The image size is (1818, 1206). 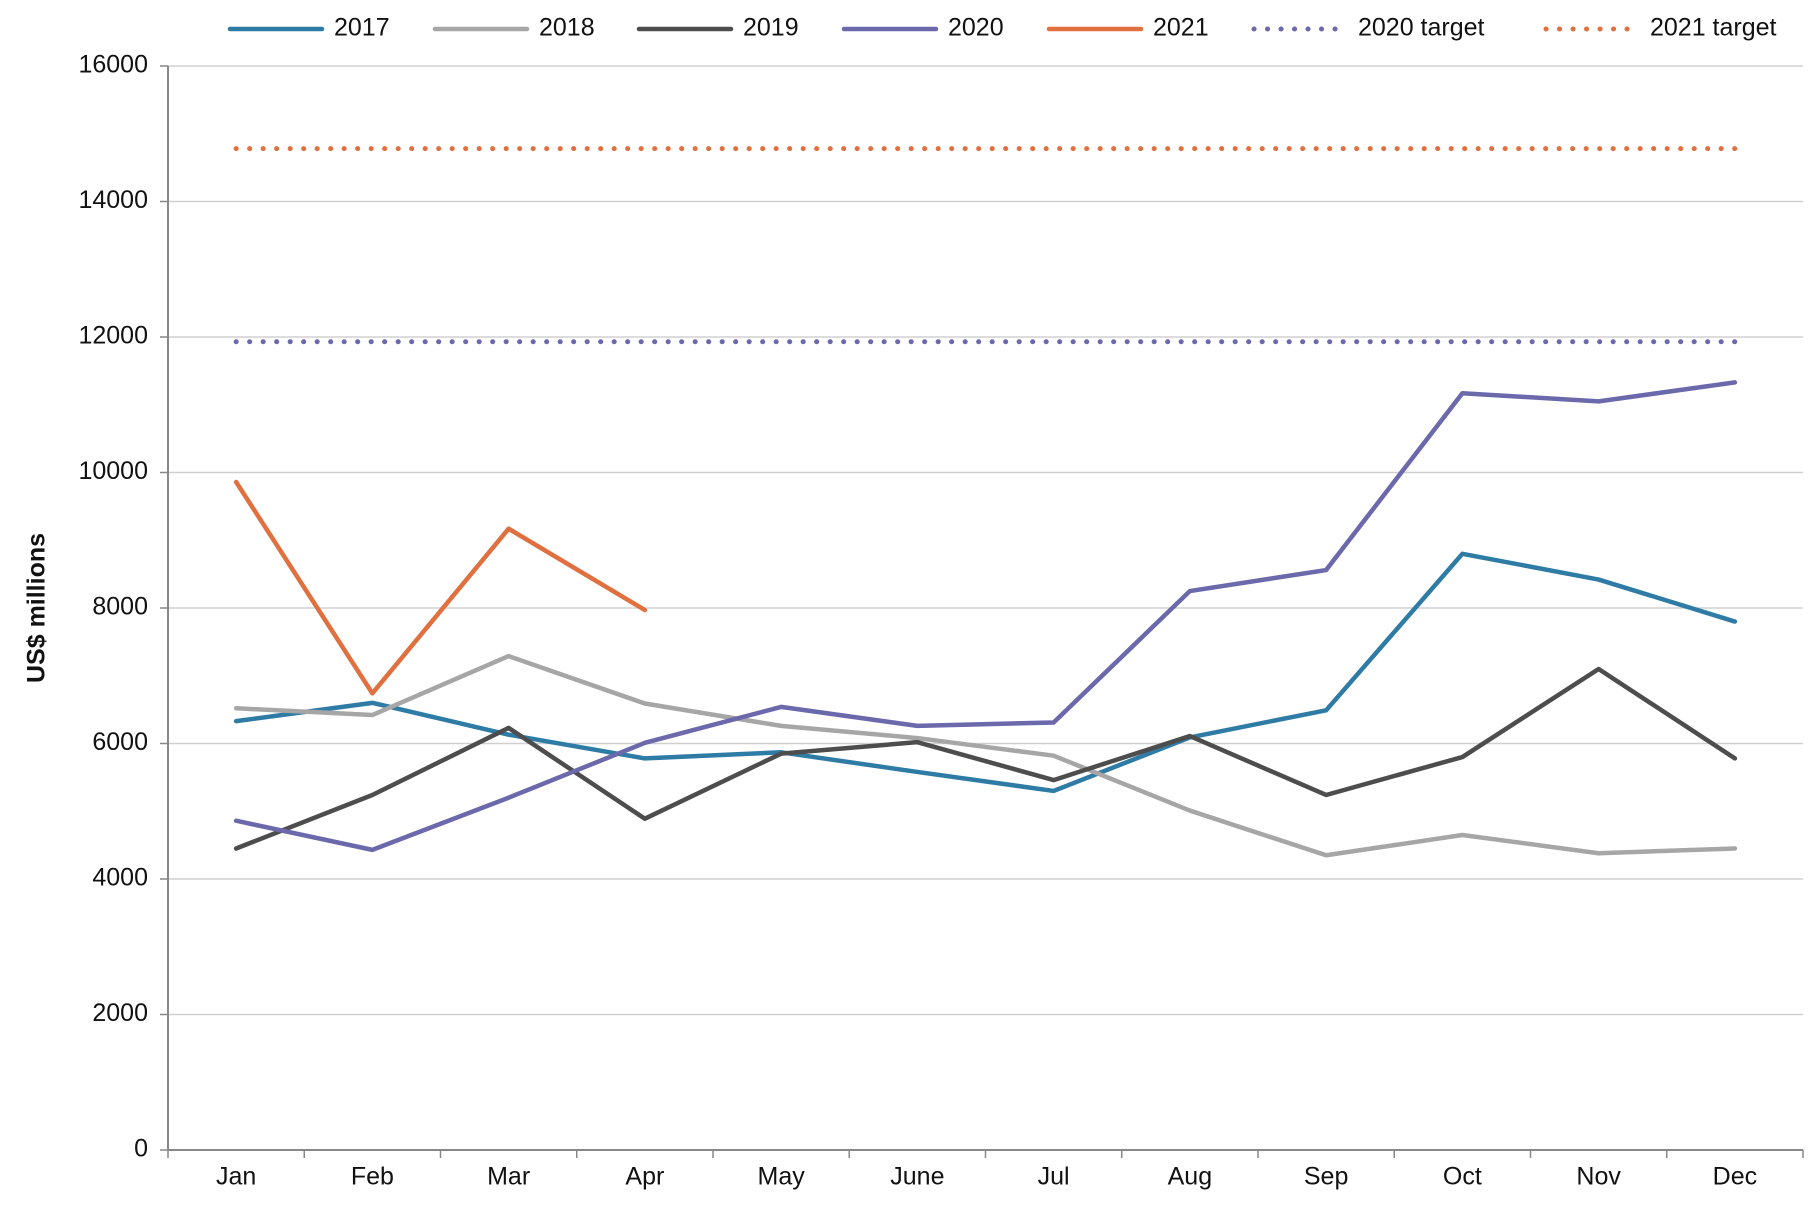 What do you see at coordinates (120, 607) in the screenshot?
I see `y-tick-label: 8000` at bounding box center [120, 607].